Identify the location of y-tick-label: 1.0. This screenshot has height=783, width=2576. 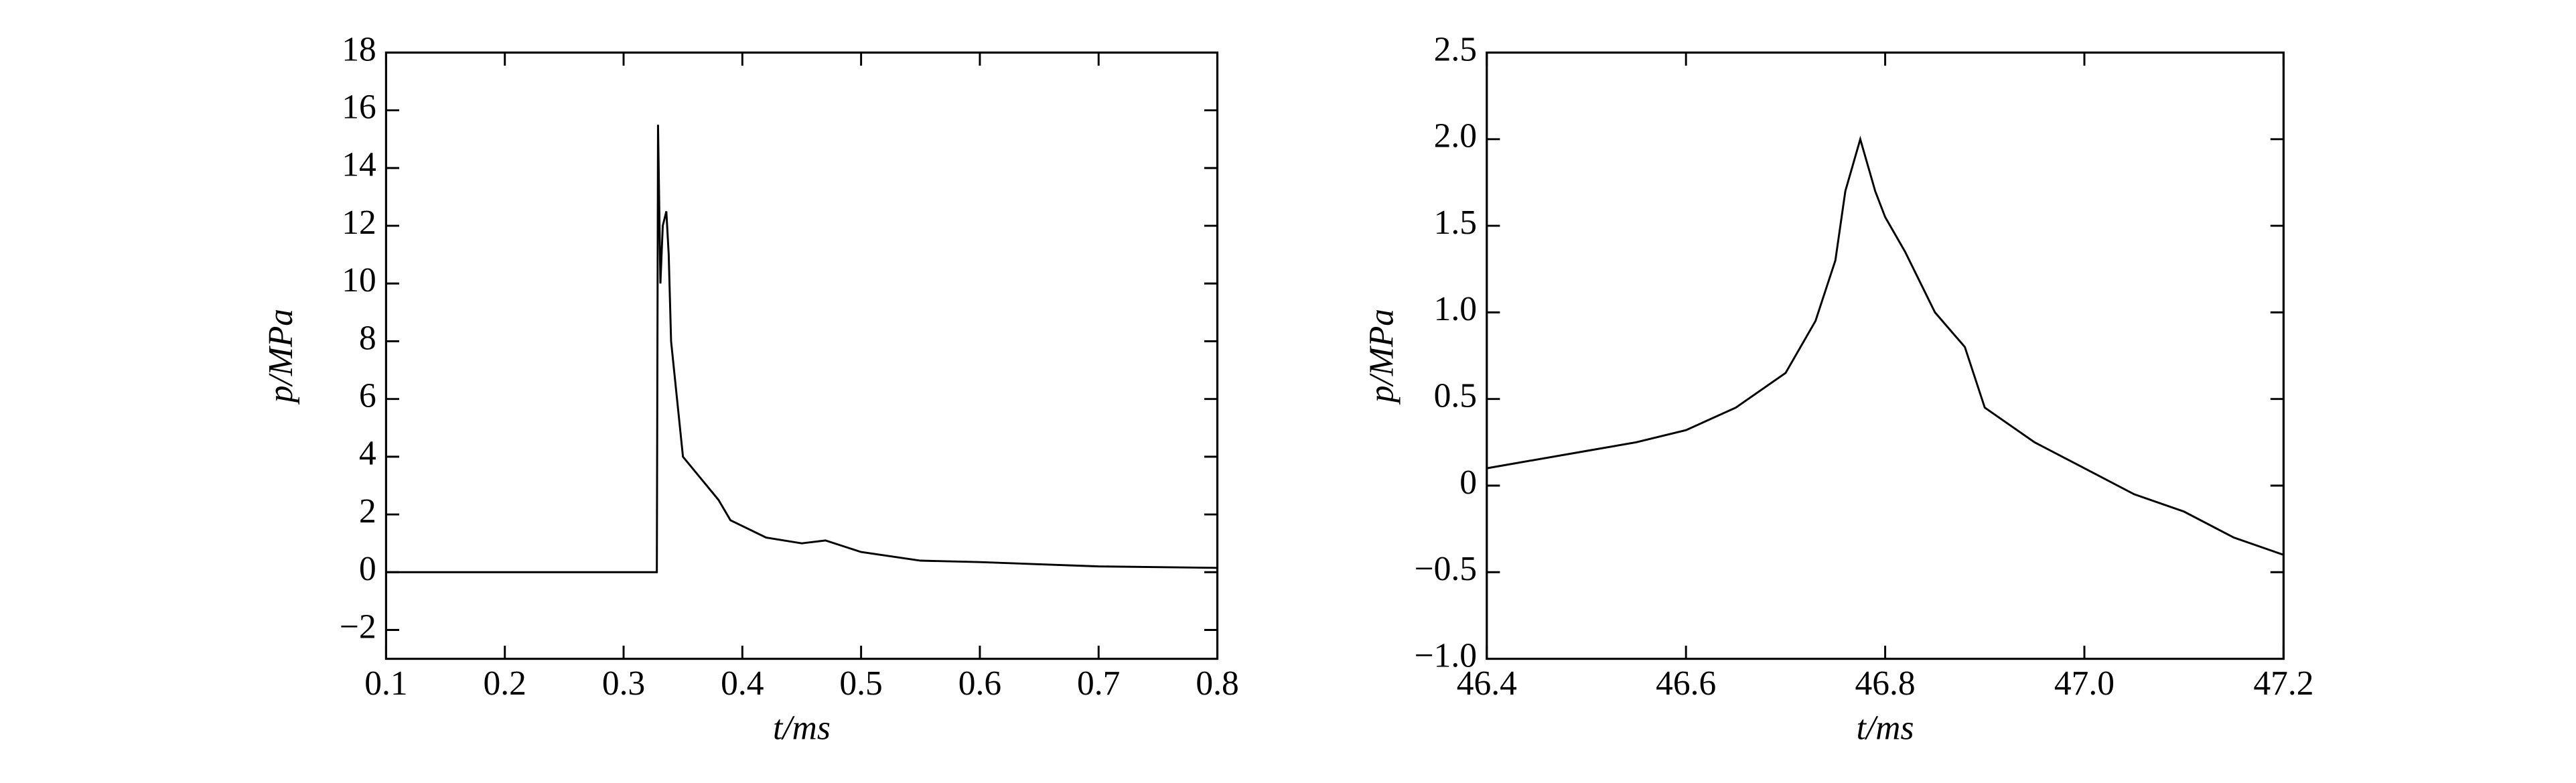
(1455, 309).